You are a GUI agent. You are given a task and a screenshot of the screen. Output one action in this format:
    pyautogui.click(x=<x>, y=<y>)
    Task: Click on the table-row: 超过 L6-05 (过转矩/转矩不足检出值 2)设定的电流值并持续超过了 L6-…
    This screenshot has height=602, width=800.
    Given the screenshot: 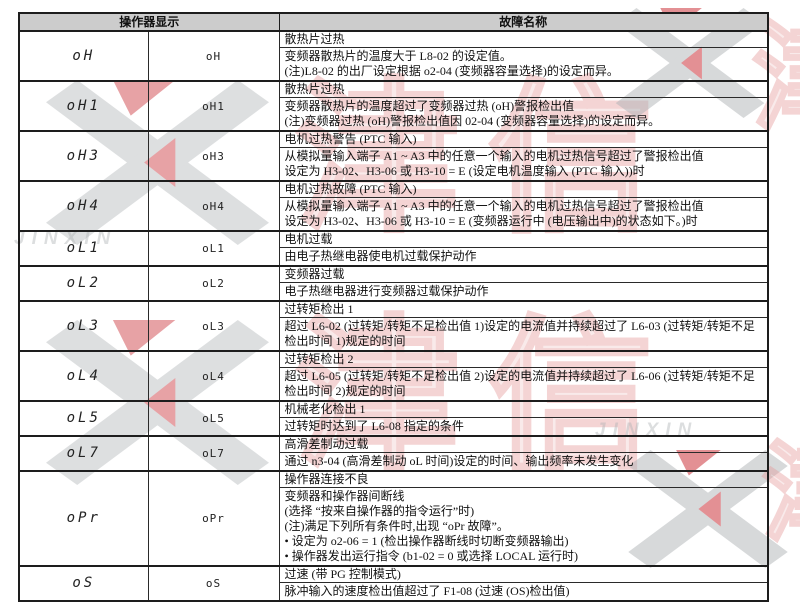 What is the action you would take?
    pyautogui.click(x=394, y=384)
    